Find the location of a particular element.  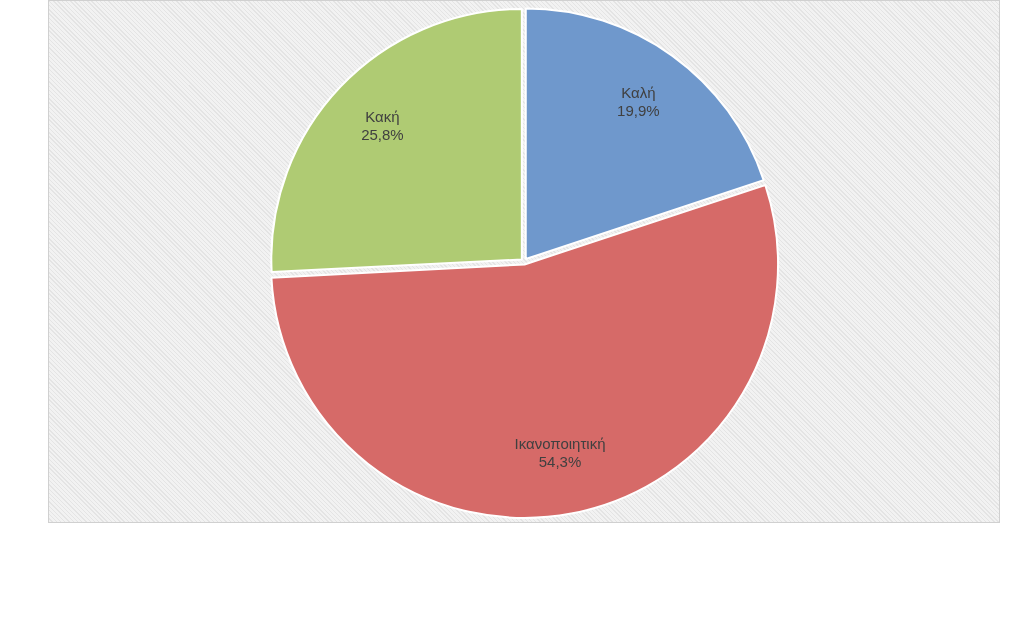

slice-label: Καλή is located at coordinates (638, 93).